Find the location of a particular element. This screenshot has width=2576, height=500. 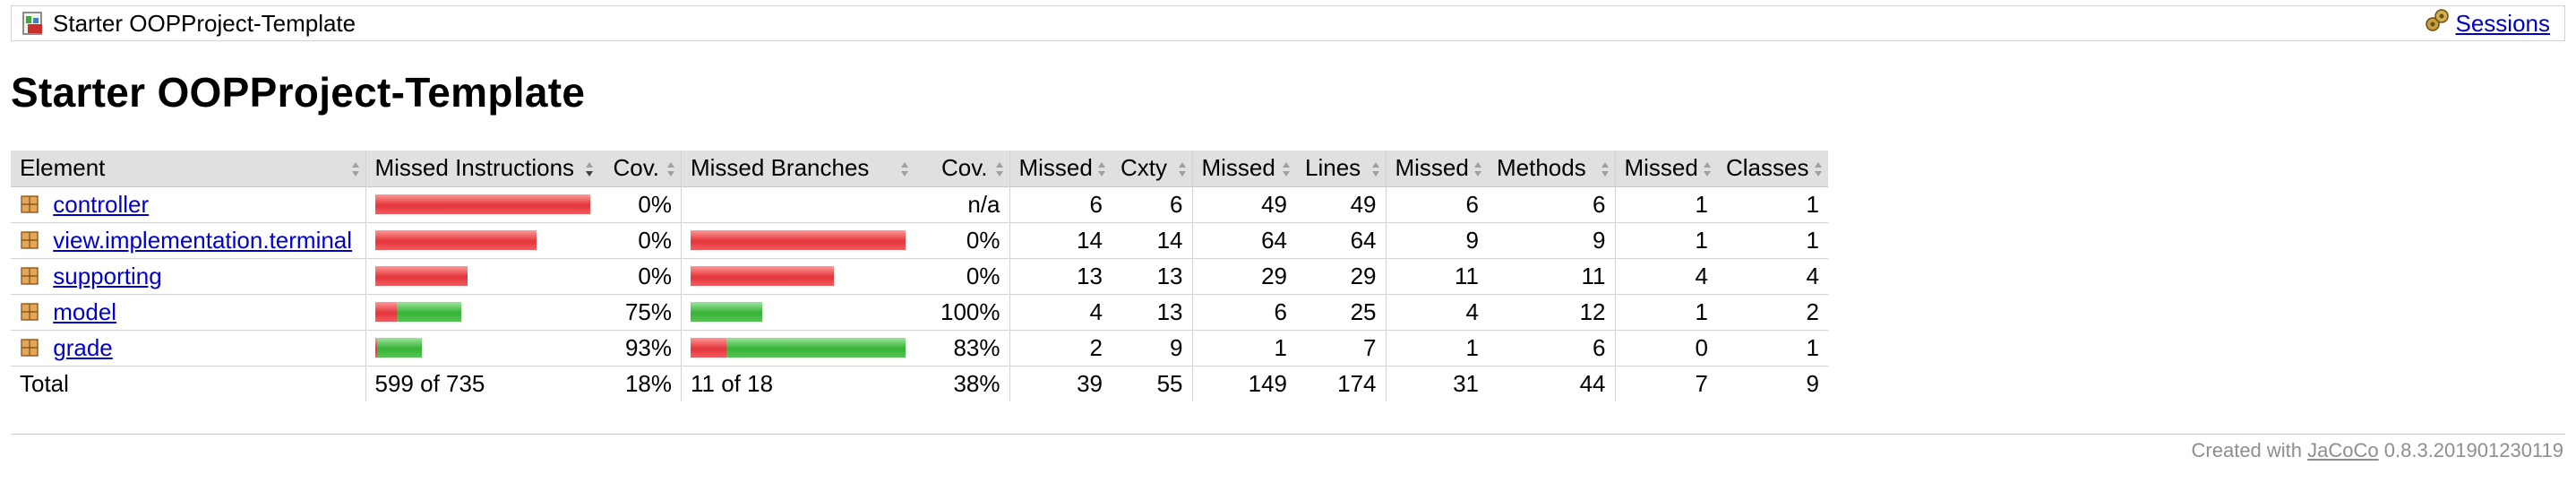

missed-methods-cell: 4 is located at coordinates (1436, 313).